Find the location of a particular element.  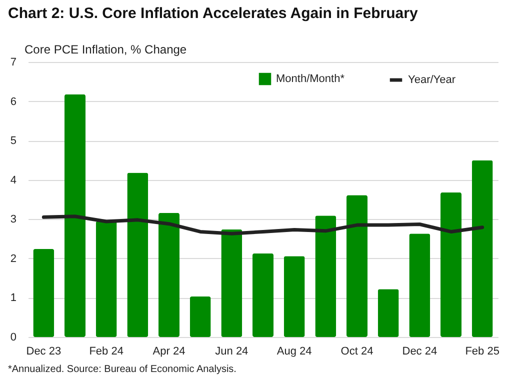

x-tick-label: Feb 25 is located at coordinates (482, 352).